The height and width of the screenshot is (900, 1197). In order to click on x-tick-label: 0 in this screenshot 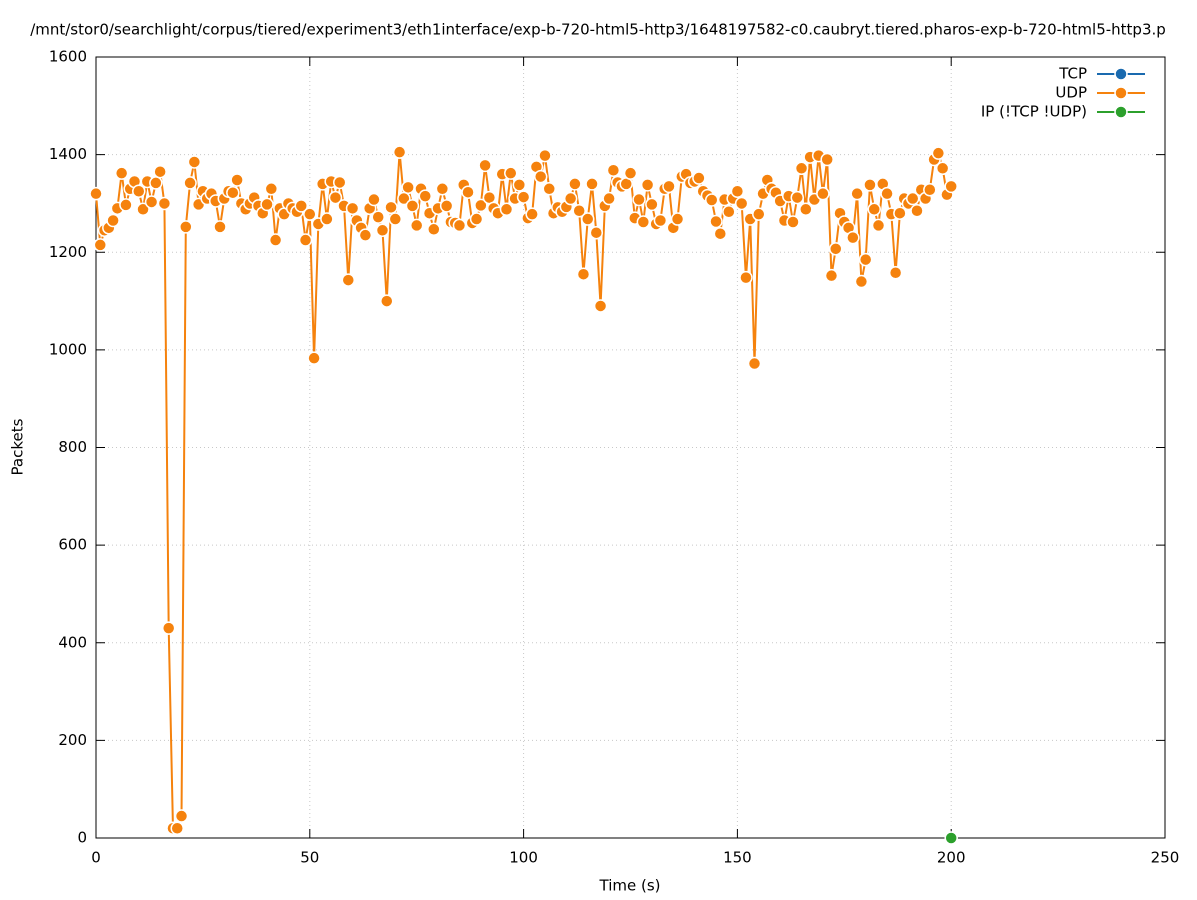, I will do `click(96, 858)`.